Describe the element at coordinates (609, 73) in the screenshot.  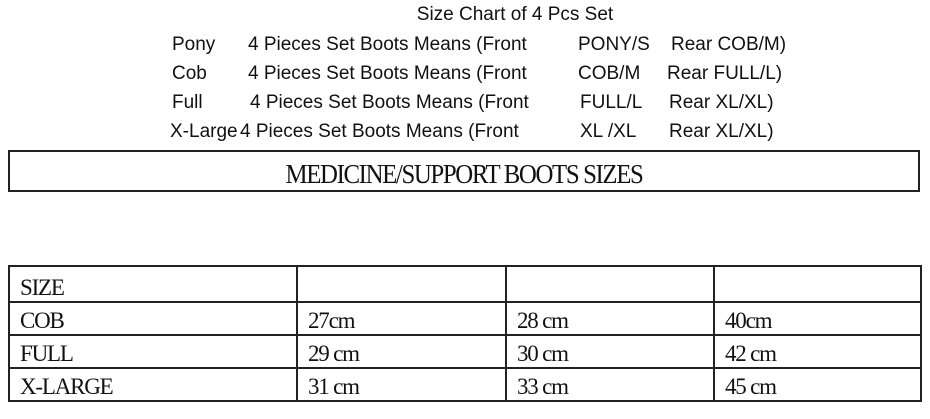
I see `set-front: COB/M` at that location.